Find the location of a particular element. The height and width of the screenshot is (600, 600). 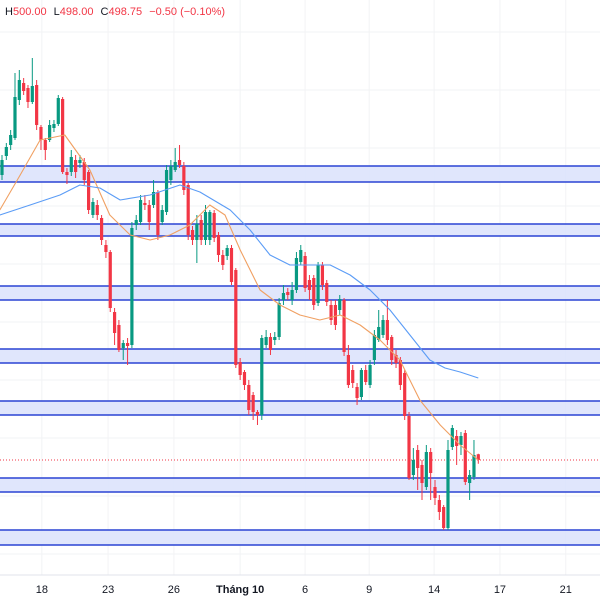

high-value: 500.00 is located at coordinates (29, 12).